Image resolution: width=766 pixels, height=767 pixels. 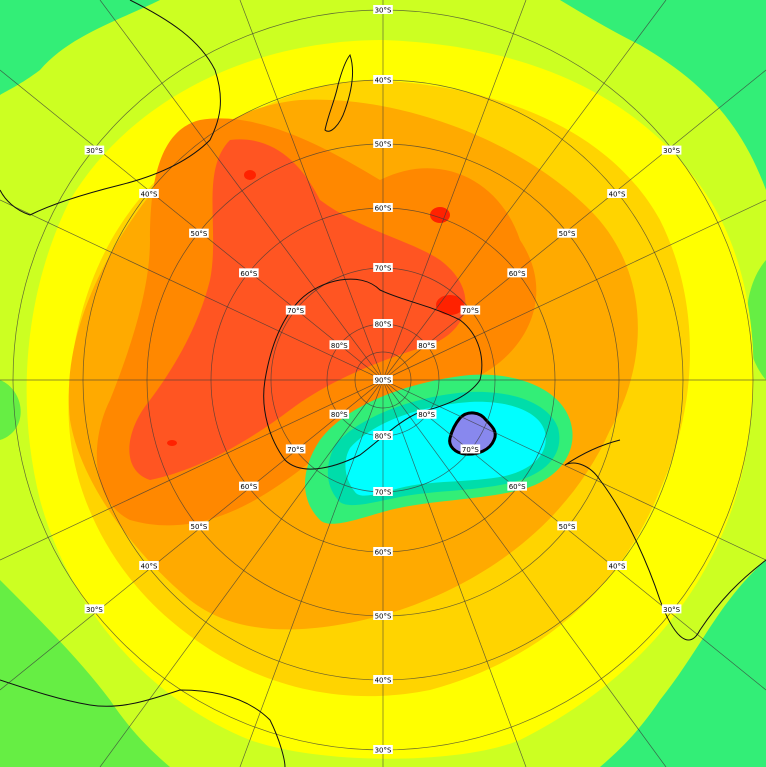 I want to click on latitude-label-text: 90°S, so click(x=383, y=381).